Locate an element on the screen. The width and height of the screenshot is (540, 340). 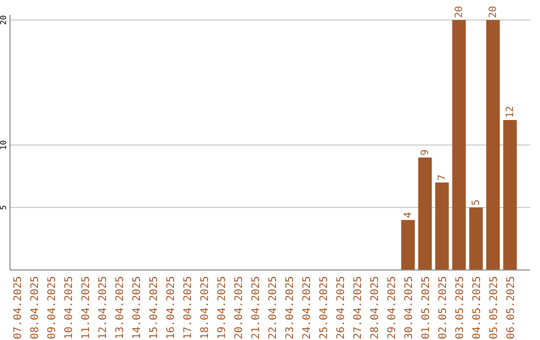
x-tick-label: 29.04.2025 is located at coordinates (392, 308).